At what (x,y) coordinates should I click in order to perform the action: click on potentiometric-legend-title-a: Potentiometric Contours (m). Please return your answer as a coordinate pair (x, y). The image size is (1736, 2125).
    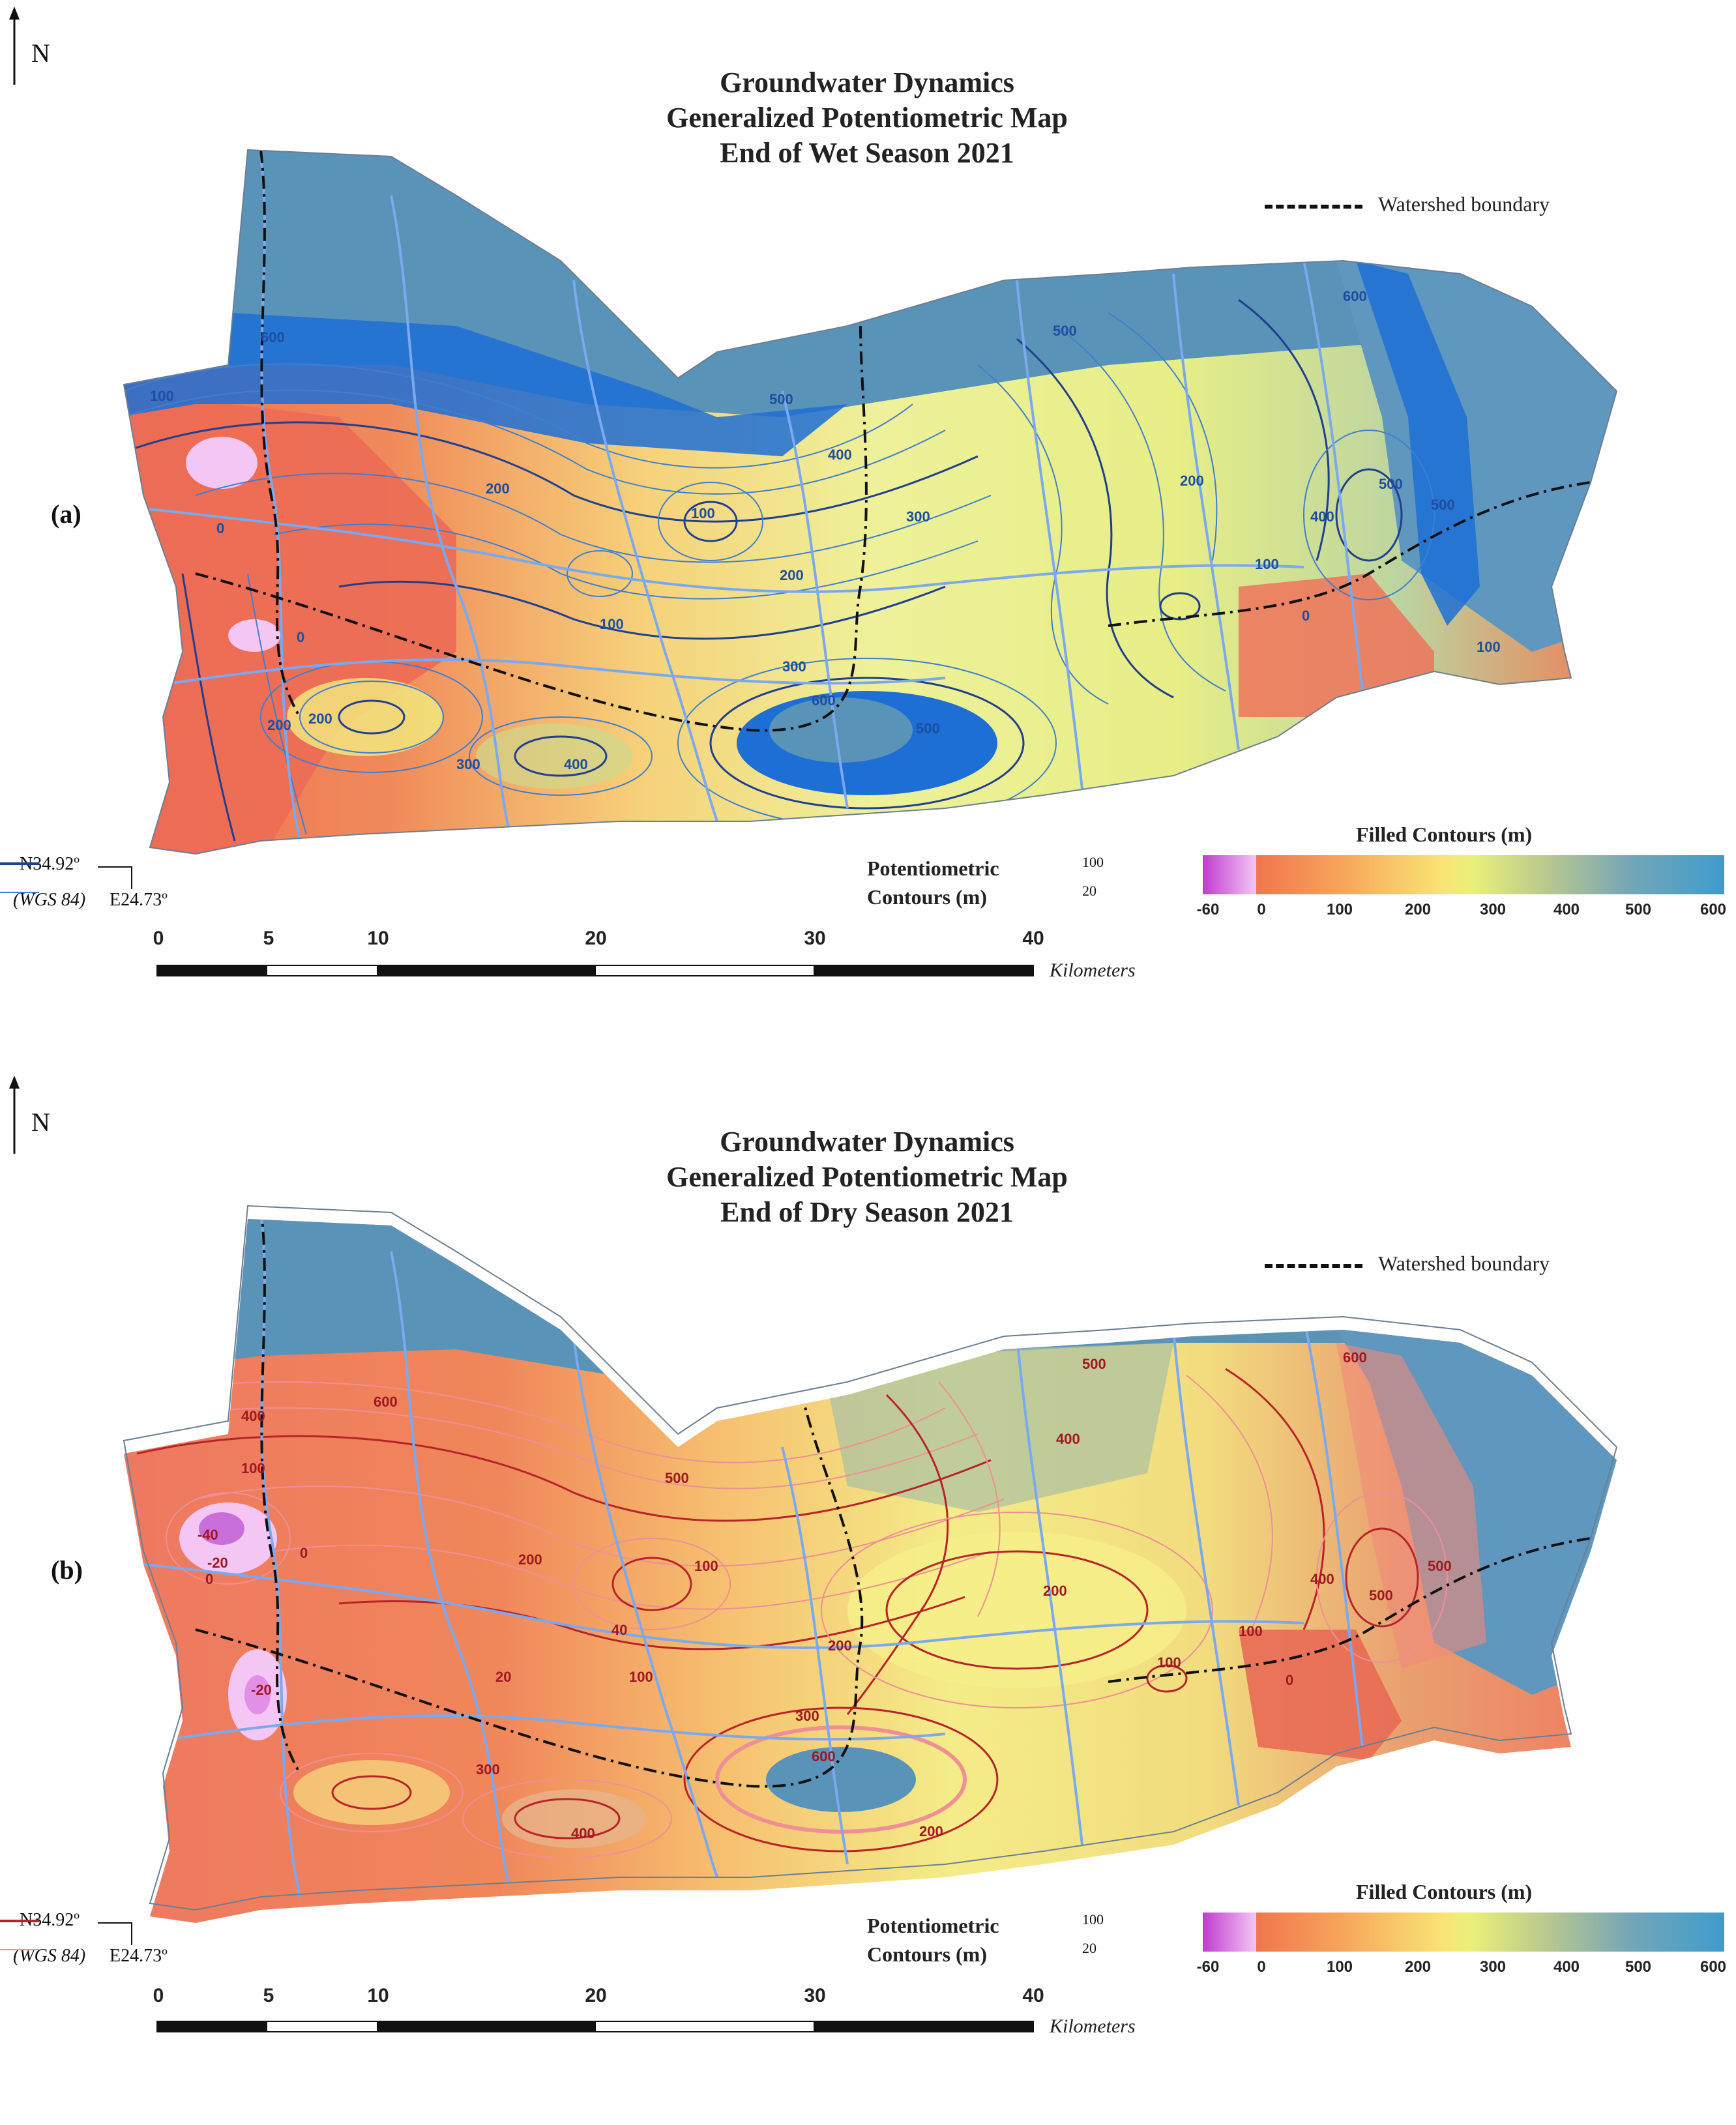
    Looking at the image, I should click on (933, 883).